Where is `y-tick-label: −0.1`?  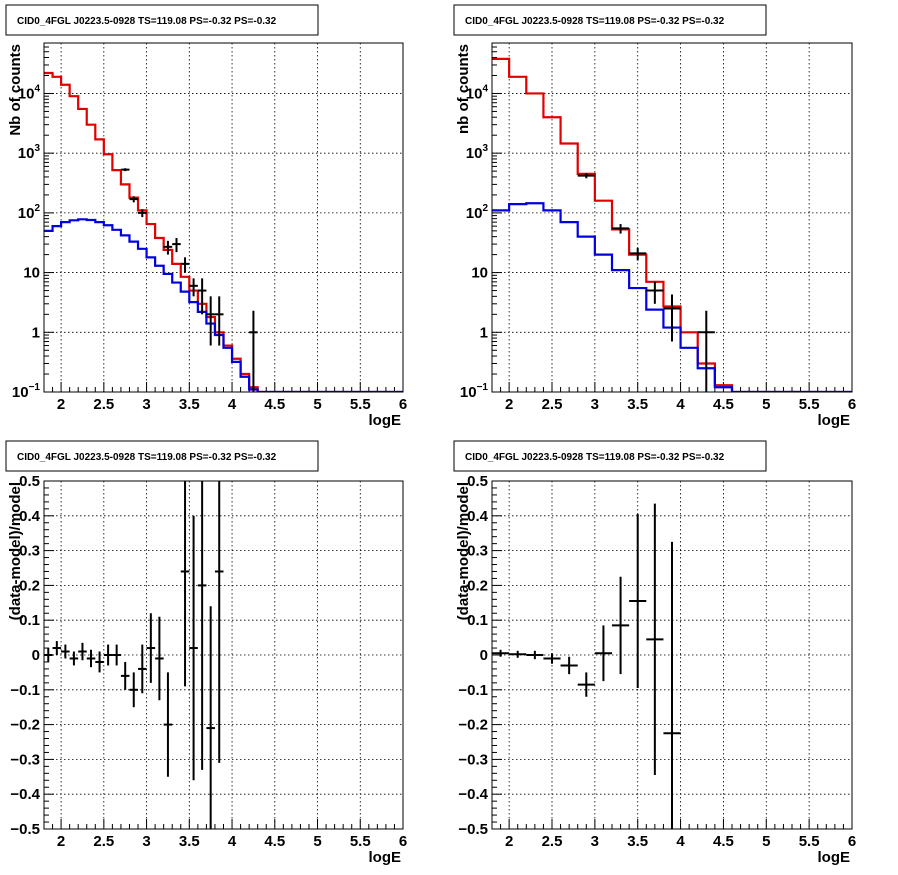 y-tick-label: −0.1 is located at coordinates (473, 690).